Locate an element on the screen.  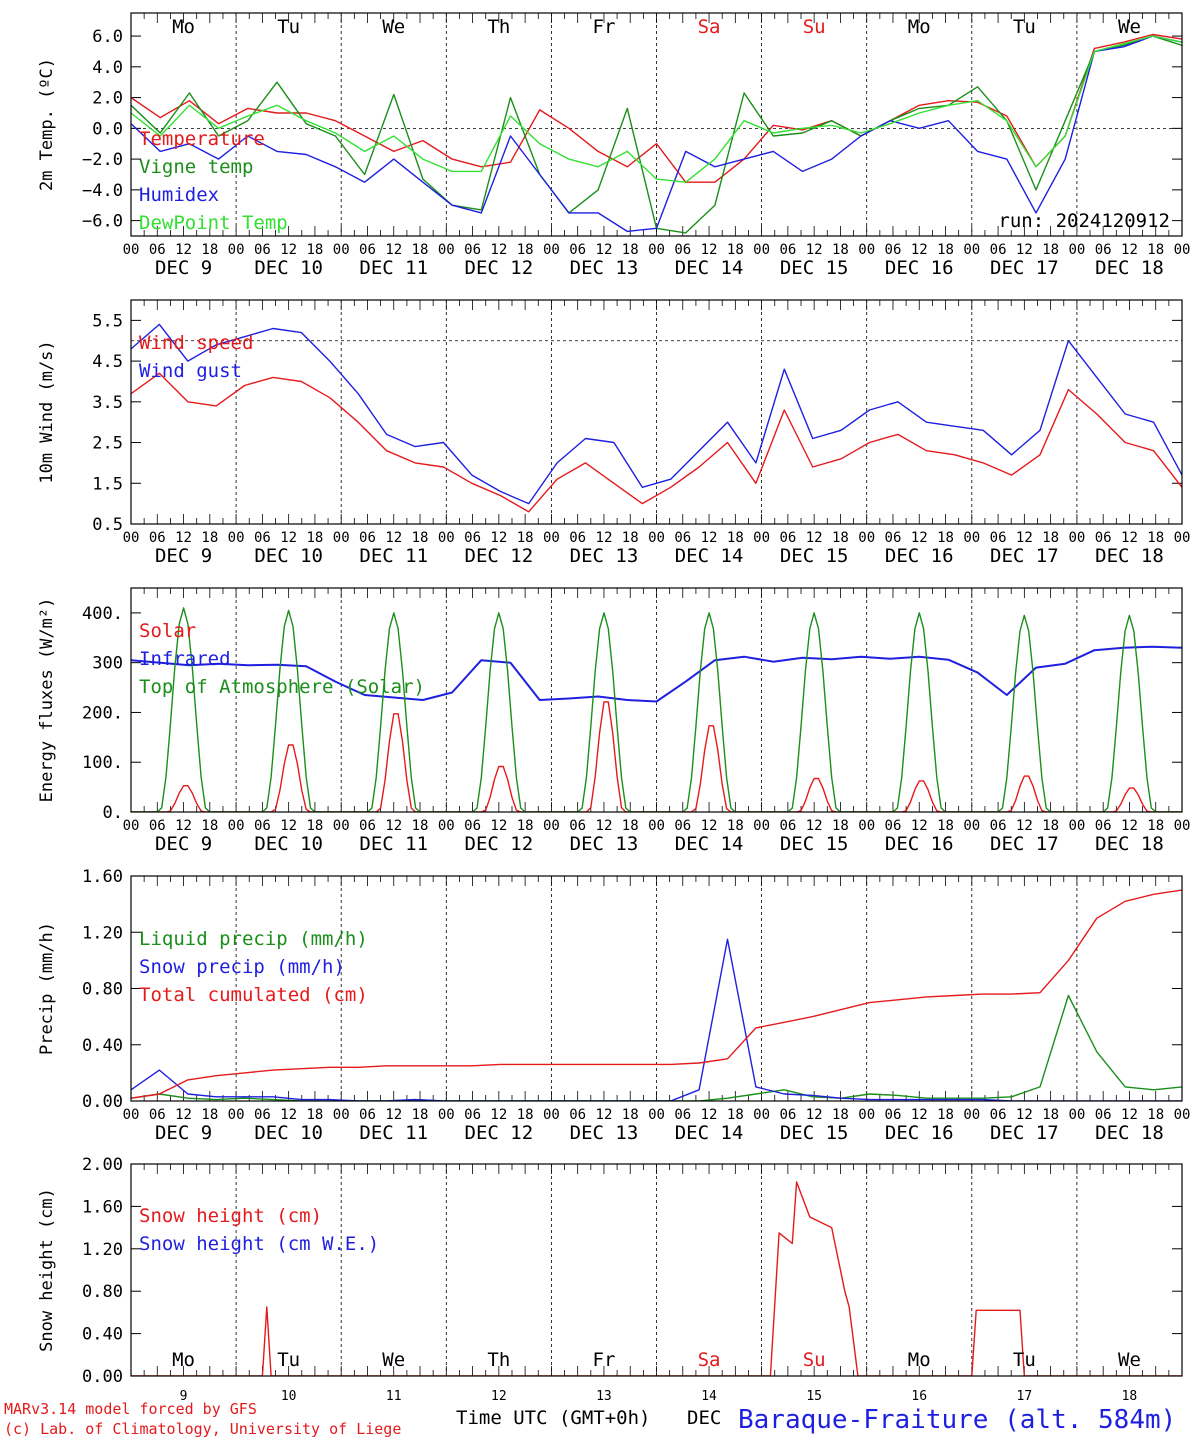
date-label: DEC 11 is located at coordinates (393, 844).